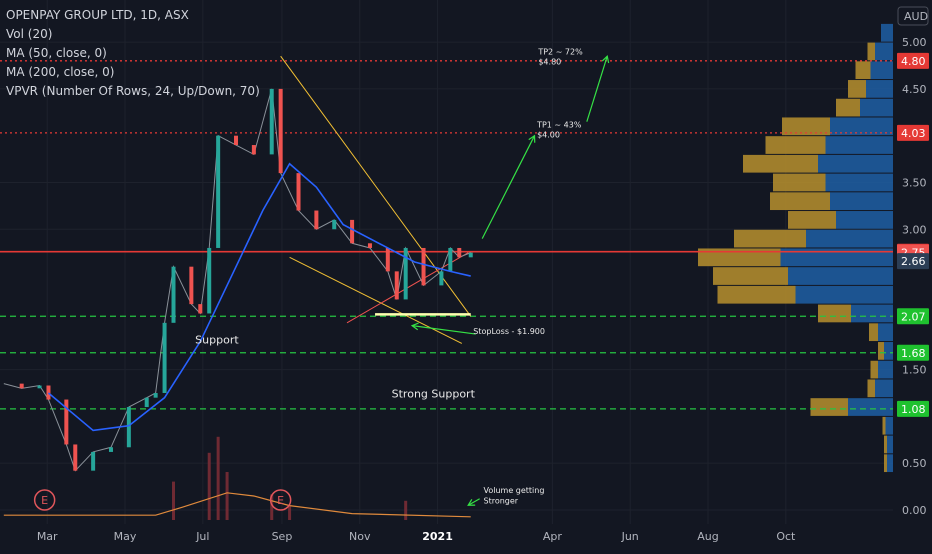 Image resolution: width=932 pixels, height=554 pixels. Describe the element at coordinates (29, 34) in the screenshot. I see `indicator-volume: Vol (20)` at that location.